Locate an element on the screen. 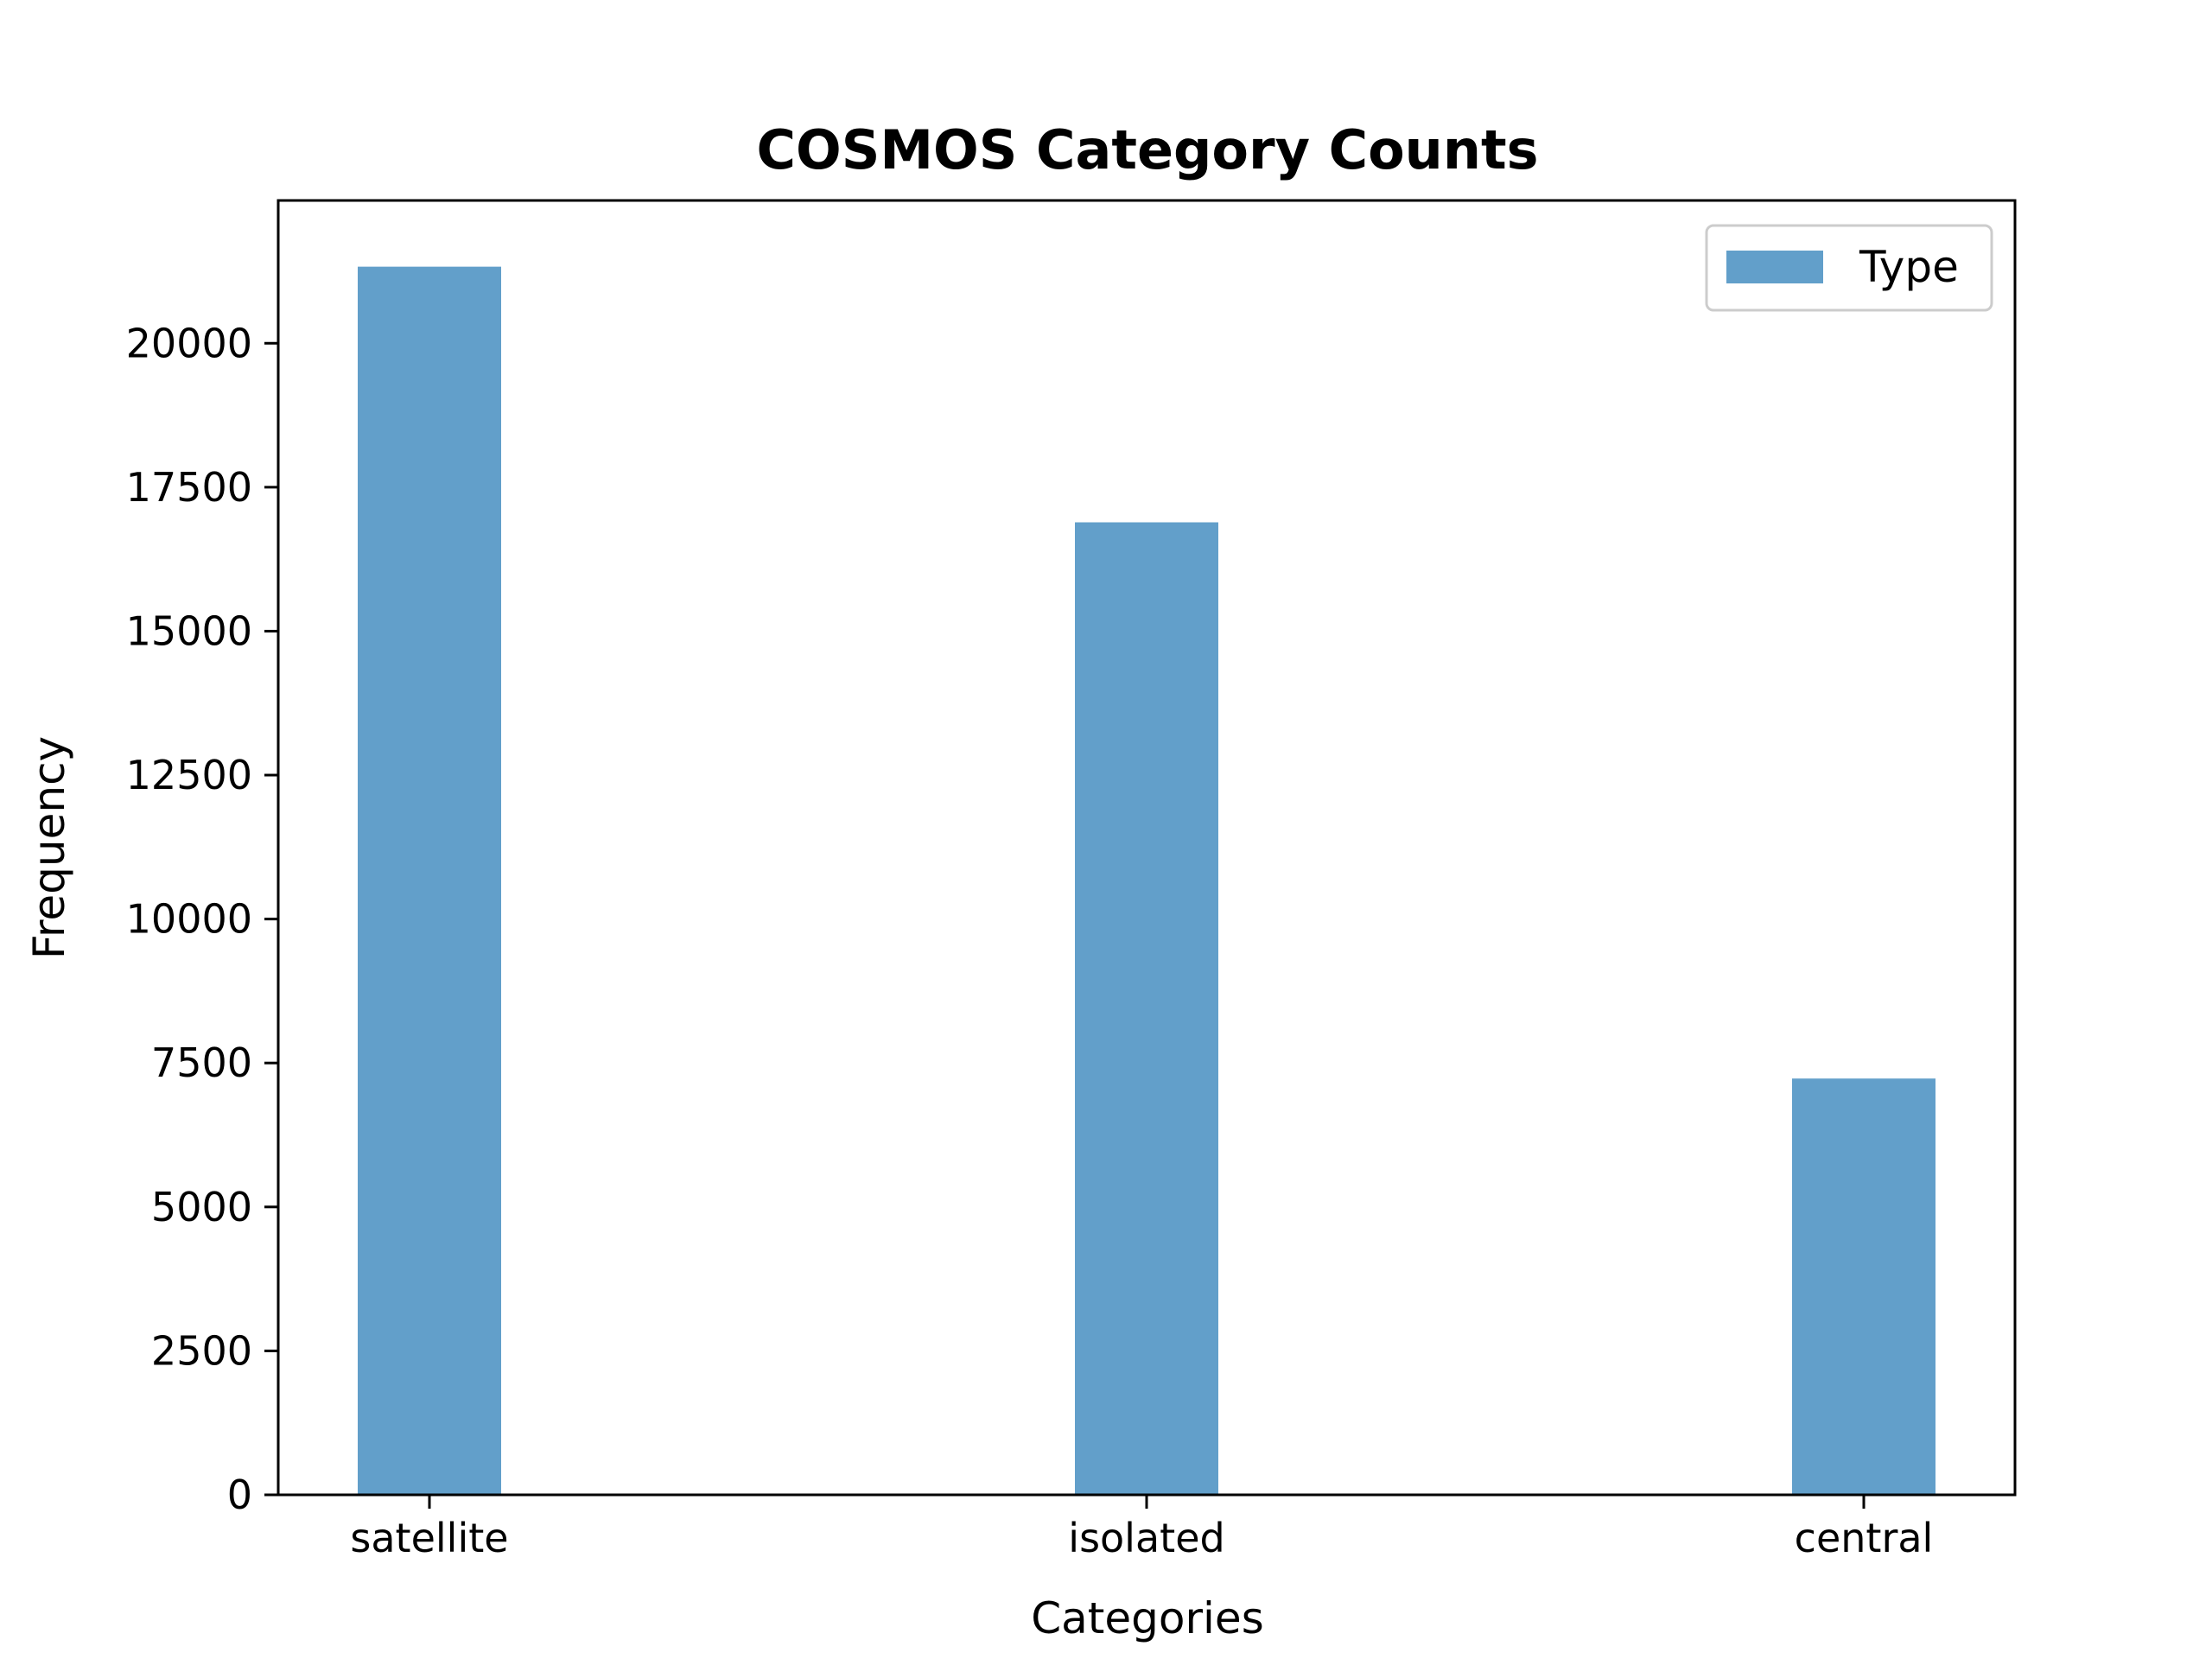 The height and width of the screenshot is (1659, 2212). legend-label: Type is located at coordinates (1909, 267).